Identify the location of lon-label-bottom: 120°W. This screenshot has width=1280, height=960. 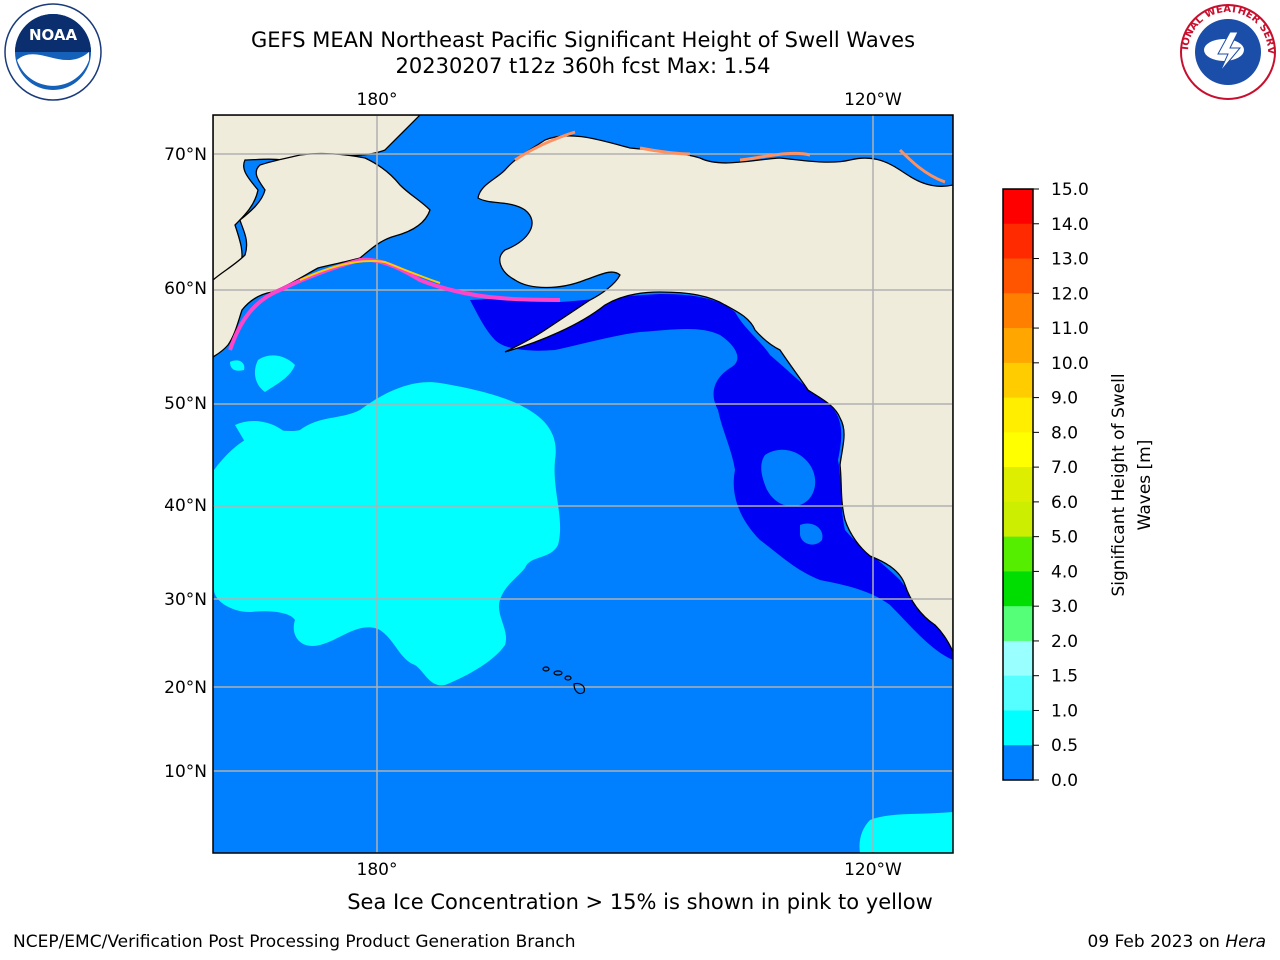
(873, 870).